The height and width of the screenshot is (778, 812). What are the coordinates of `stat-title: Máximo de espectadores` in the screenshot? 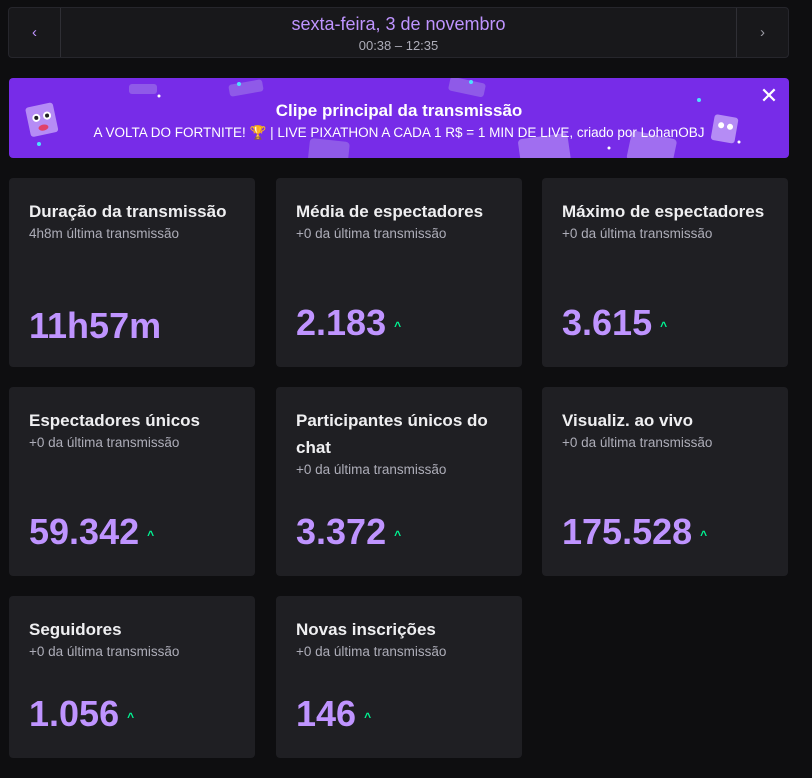 It's located at (663, 211).